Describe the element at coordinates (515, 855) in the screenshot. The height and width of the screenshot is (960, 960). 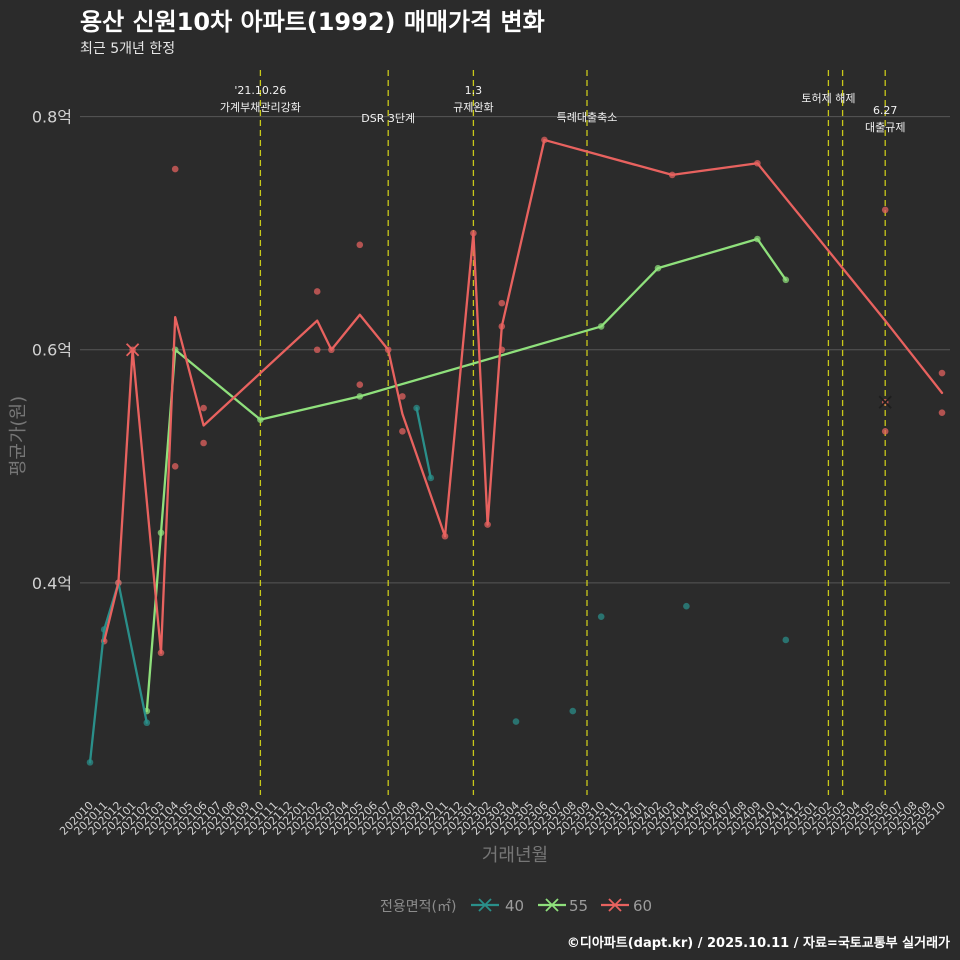
I see `x-axis-title: 거래년월` at that location.